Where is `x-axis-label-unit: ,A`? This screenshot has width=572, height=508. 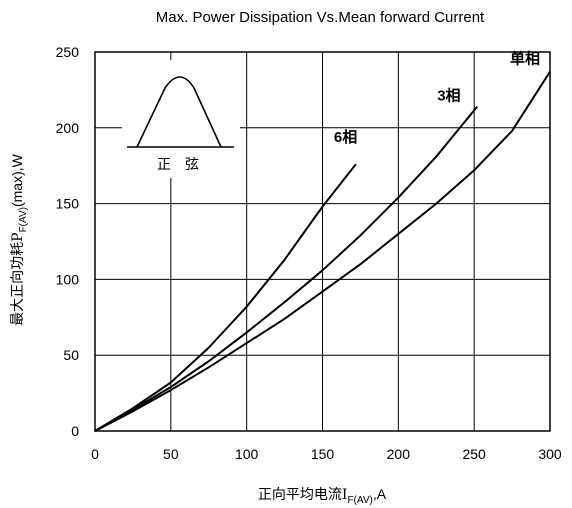 x-axis-label-unit: ,A is located at coordinates (380, 494).